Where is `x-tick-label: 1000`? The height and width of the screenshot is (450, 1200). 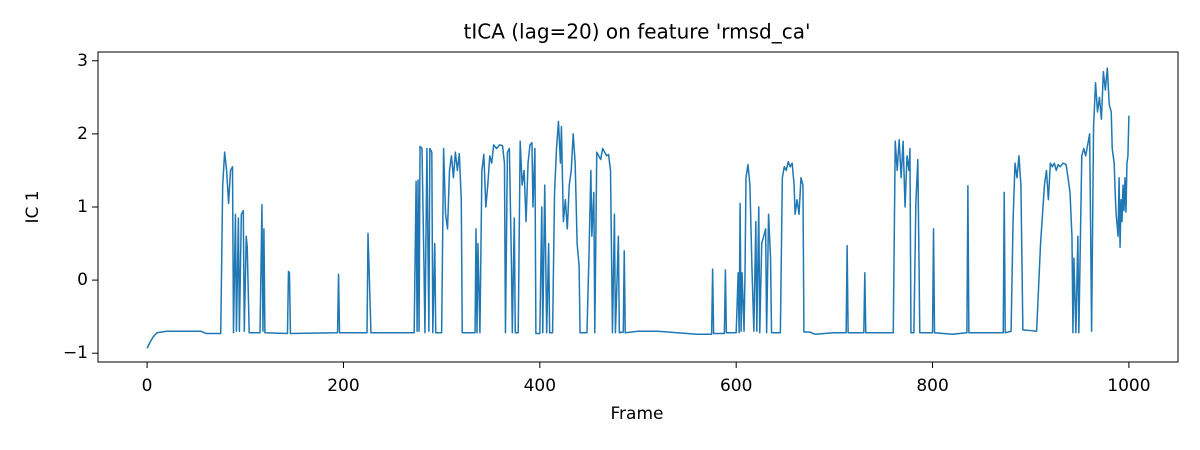 x-tick-label: 1000 is located at coordinates (1128, 386).